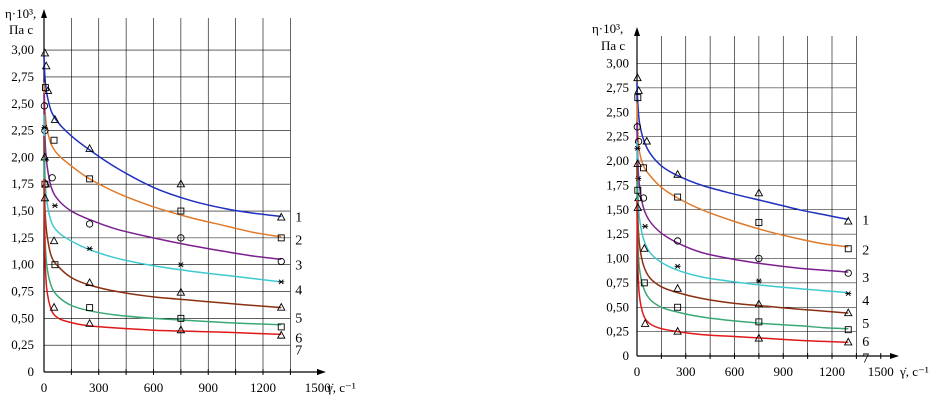  I want to click on series-6: 6, so click(751, 265).